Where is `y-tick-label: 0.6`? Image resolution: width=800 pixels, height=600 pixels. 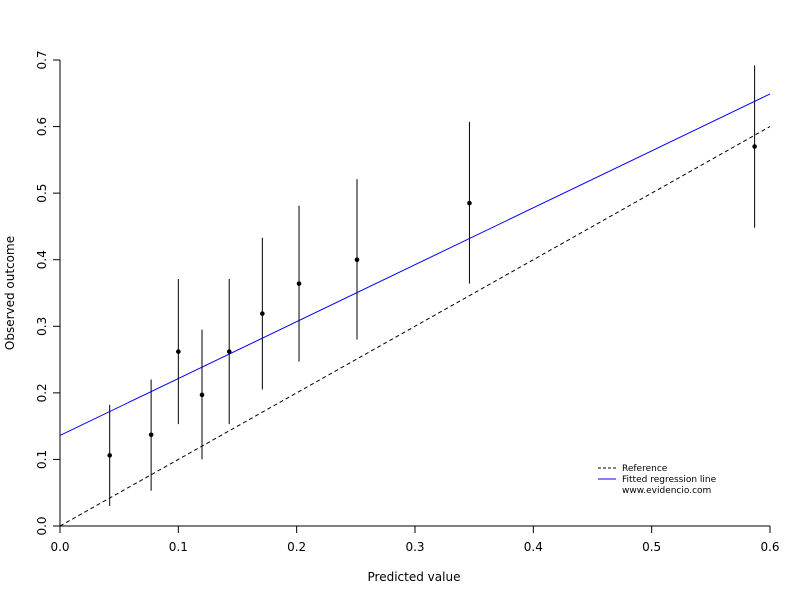 y-tick-label: 0.6 is located at coordinates (42, 126).